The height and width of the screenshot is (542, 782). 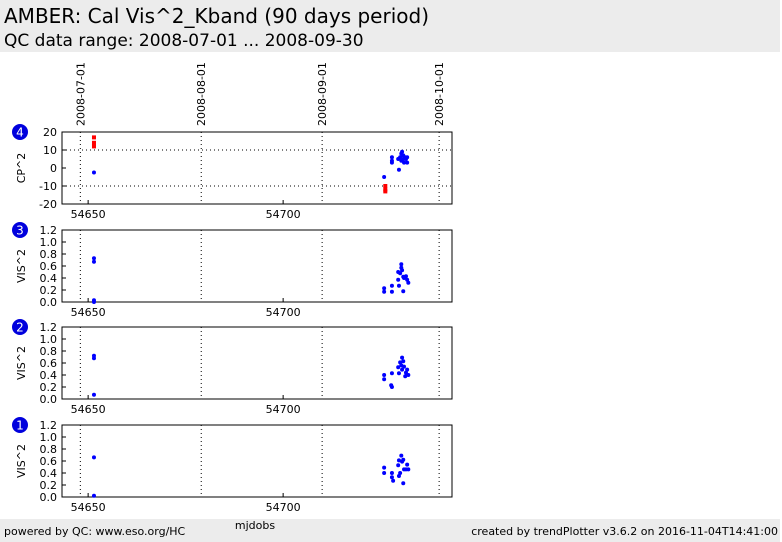 I want to click on title: AMBER: Cal Vis^2_Kband (90 days period), so click(x=216, y=16).